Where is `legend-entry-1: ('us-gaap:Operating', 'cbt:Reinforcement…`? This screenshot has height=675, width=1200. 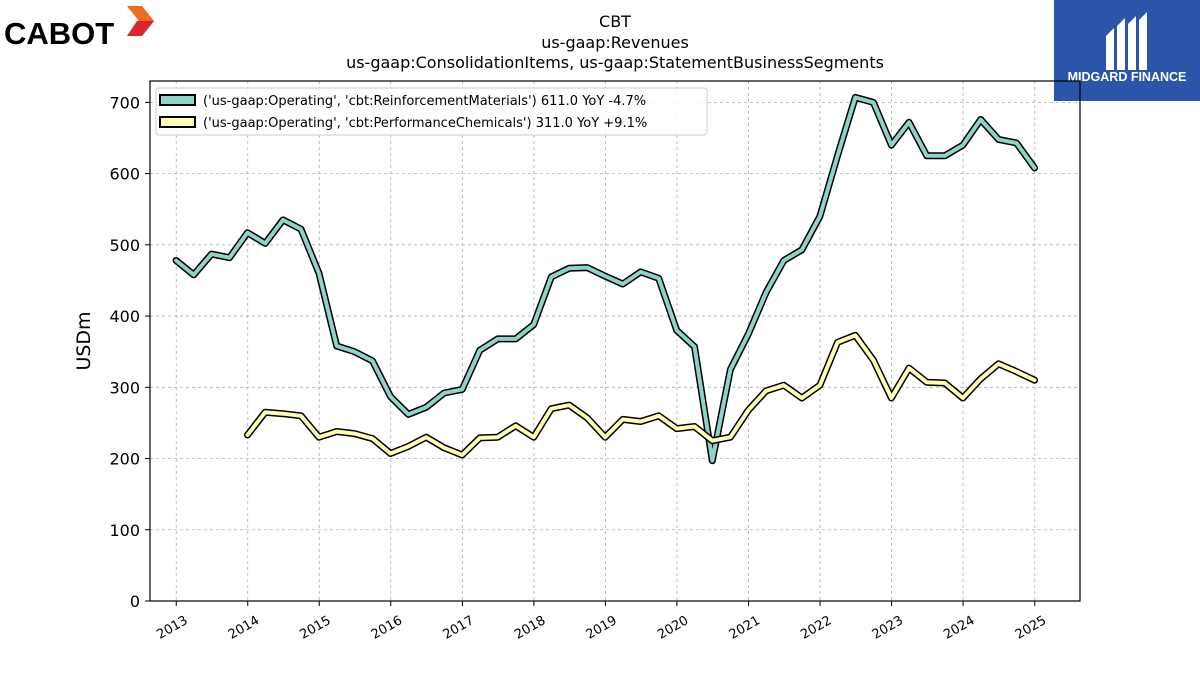 legend-entry-1: ('us-gaap:Operating', 'cbt:Reinforcement… is located at coordinates (424, 101).